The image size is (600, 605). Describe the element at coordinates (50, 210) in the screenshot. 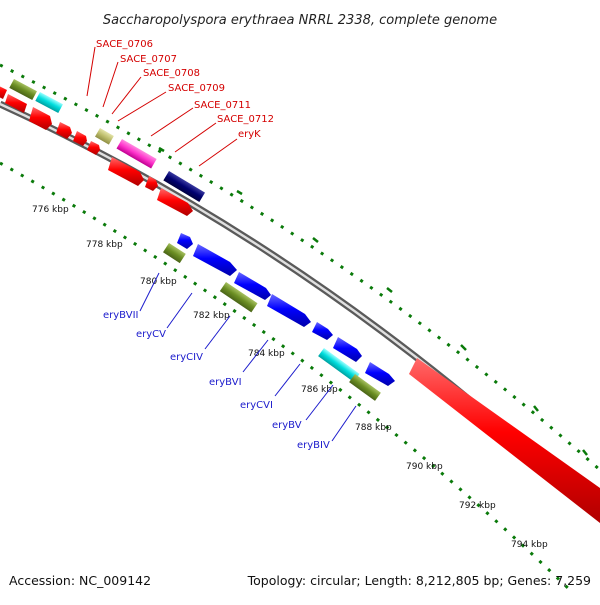

I see `scale-label: 776 kbp` at that location.